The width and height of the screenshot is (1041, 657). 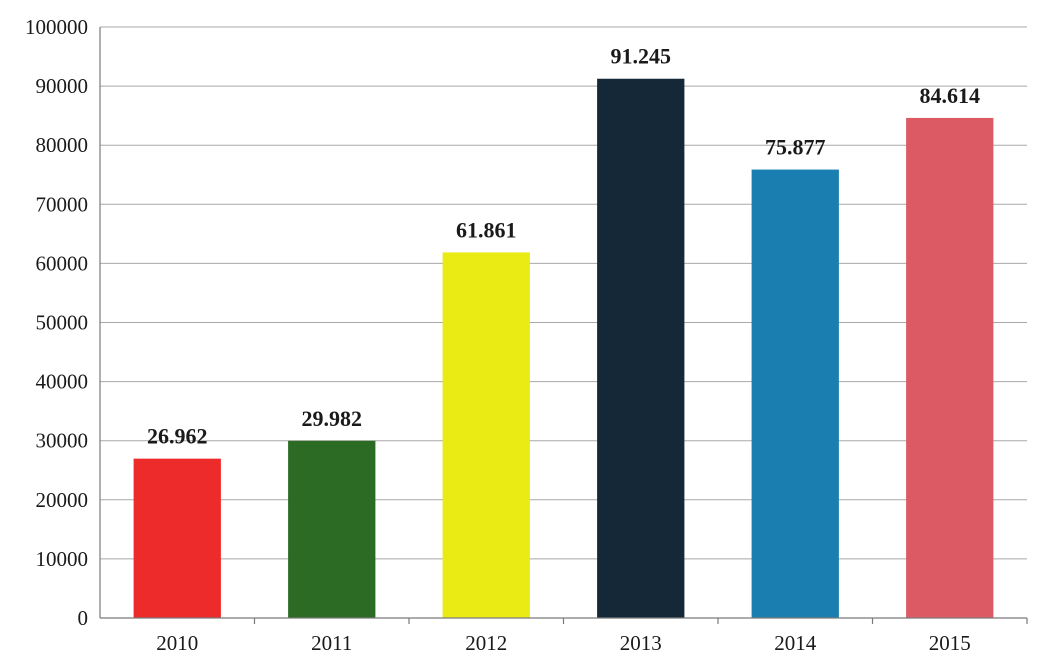 I want to click on y-tick-label: 80000, so click(x=62, y=145).